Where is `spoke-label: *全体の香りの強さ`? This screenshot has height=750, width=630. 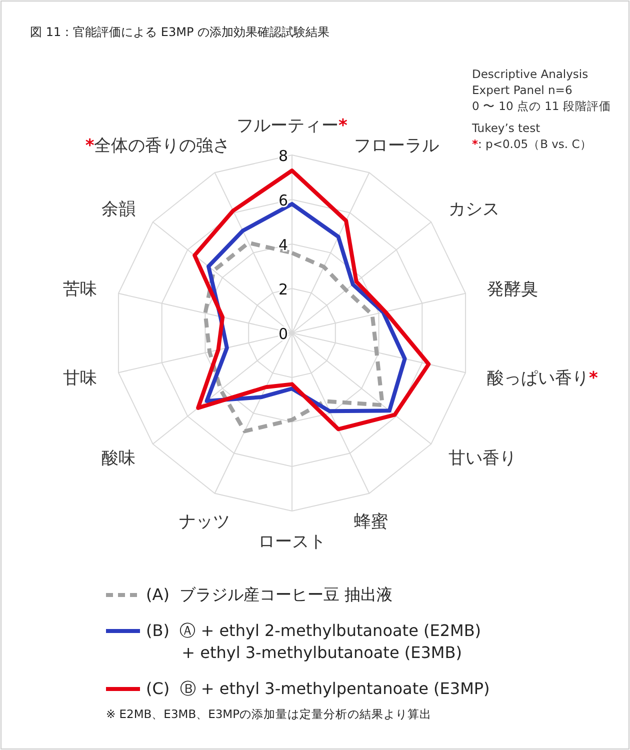
spoke-label: *全体の香りの強さ is located at coordinates (157, 146).